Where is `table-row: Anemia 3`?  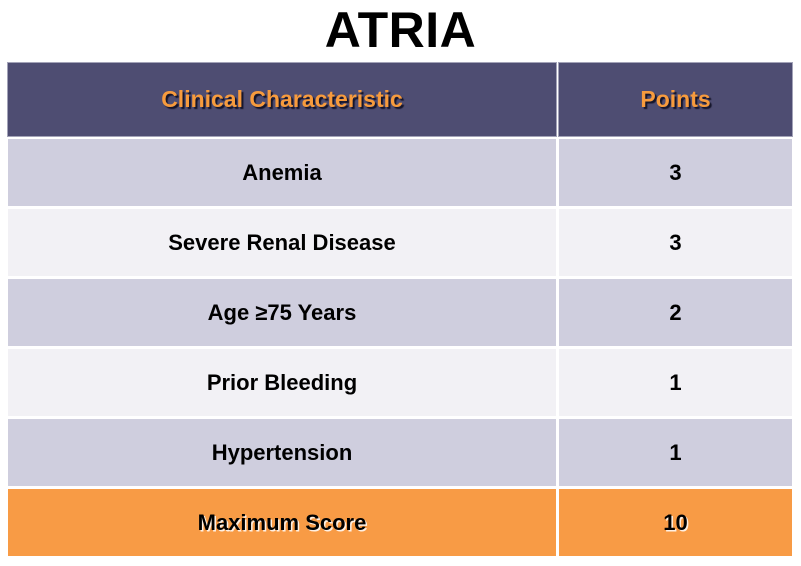
table-row: Anemia 3 is located at coordinates (400, 172).